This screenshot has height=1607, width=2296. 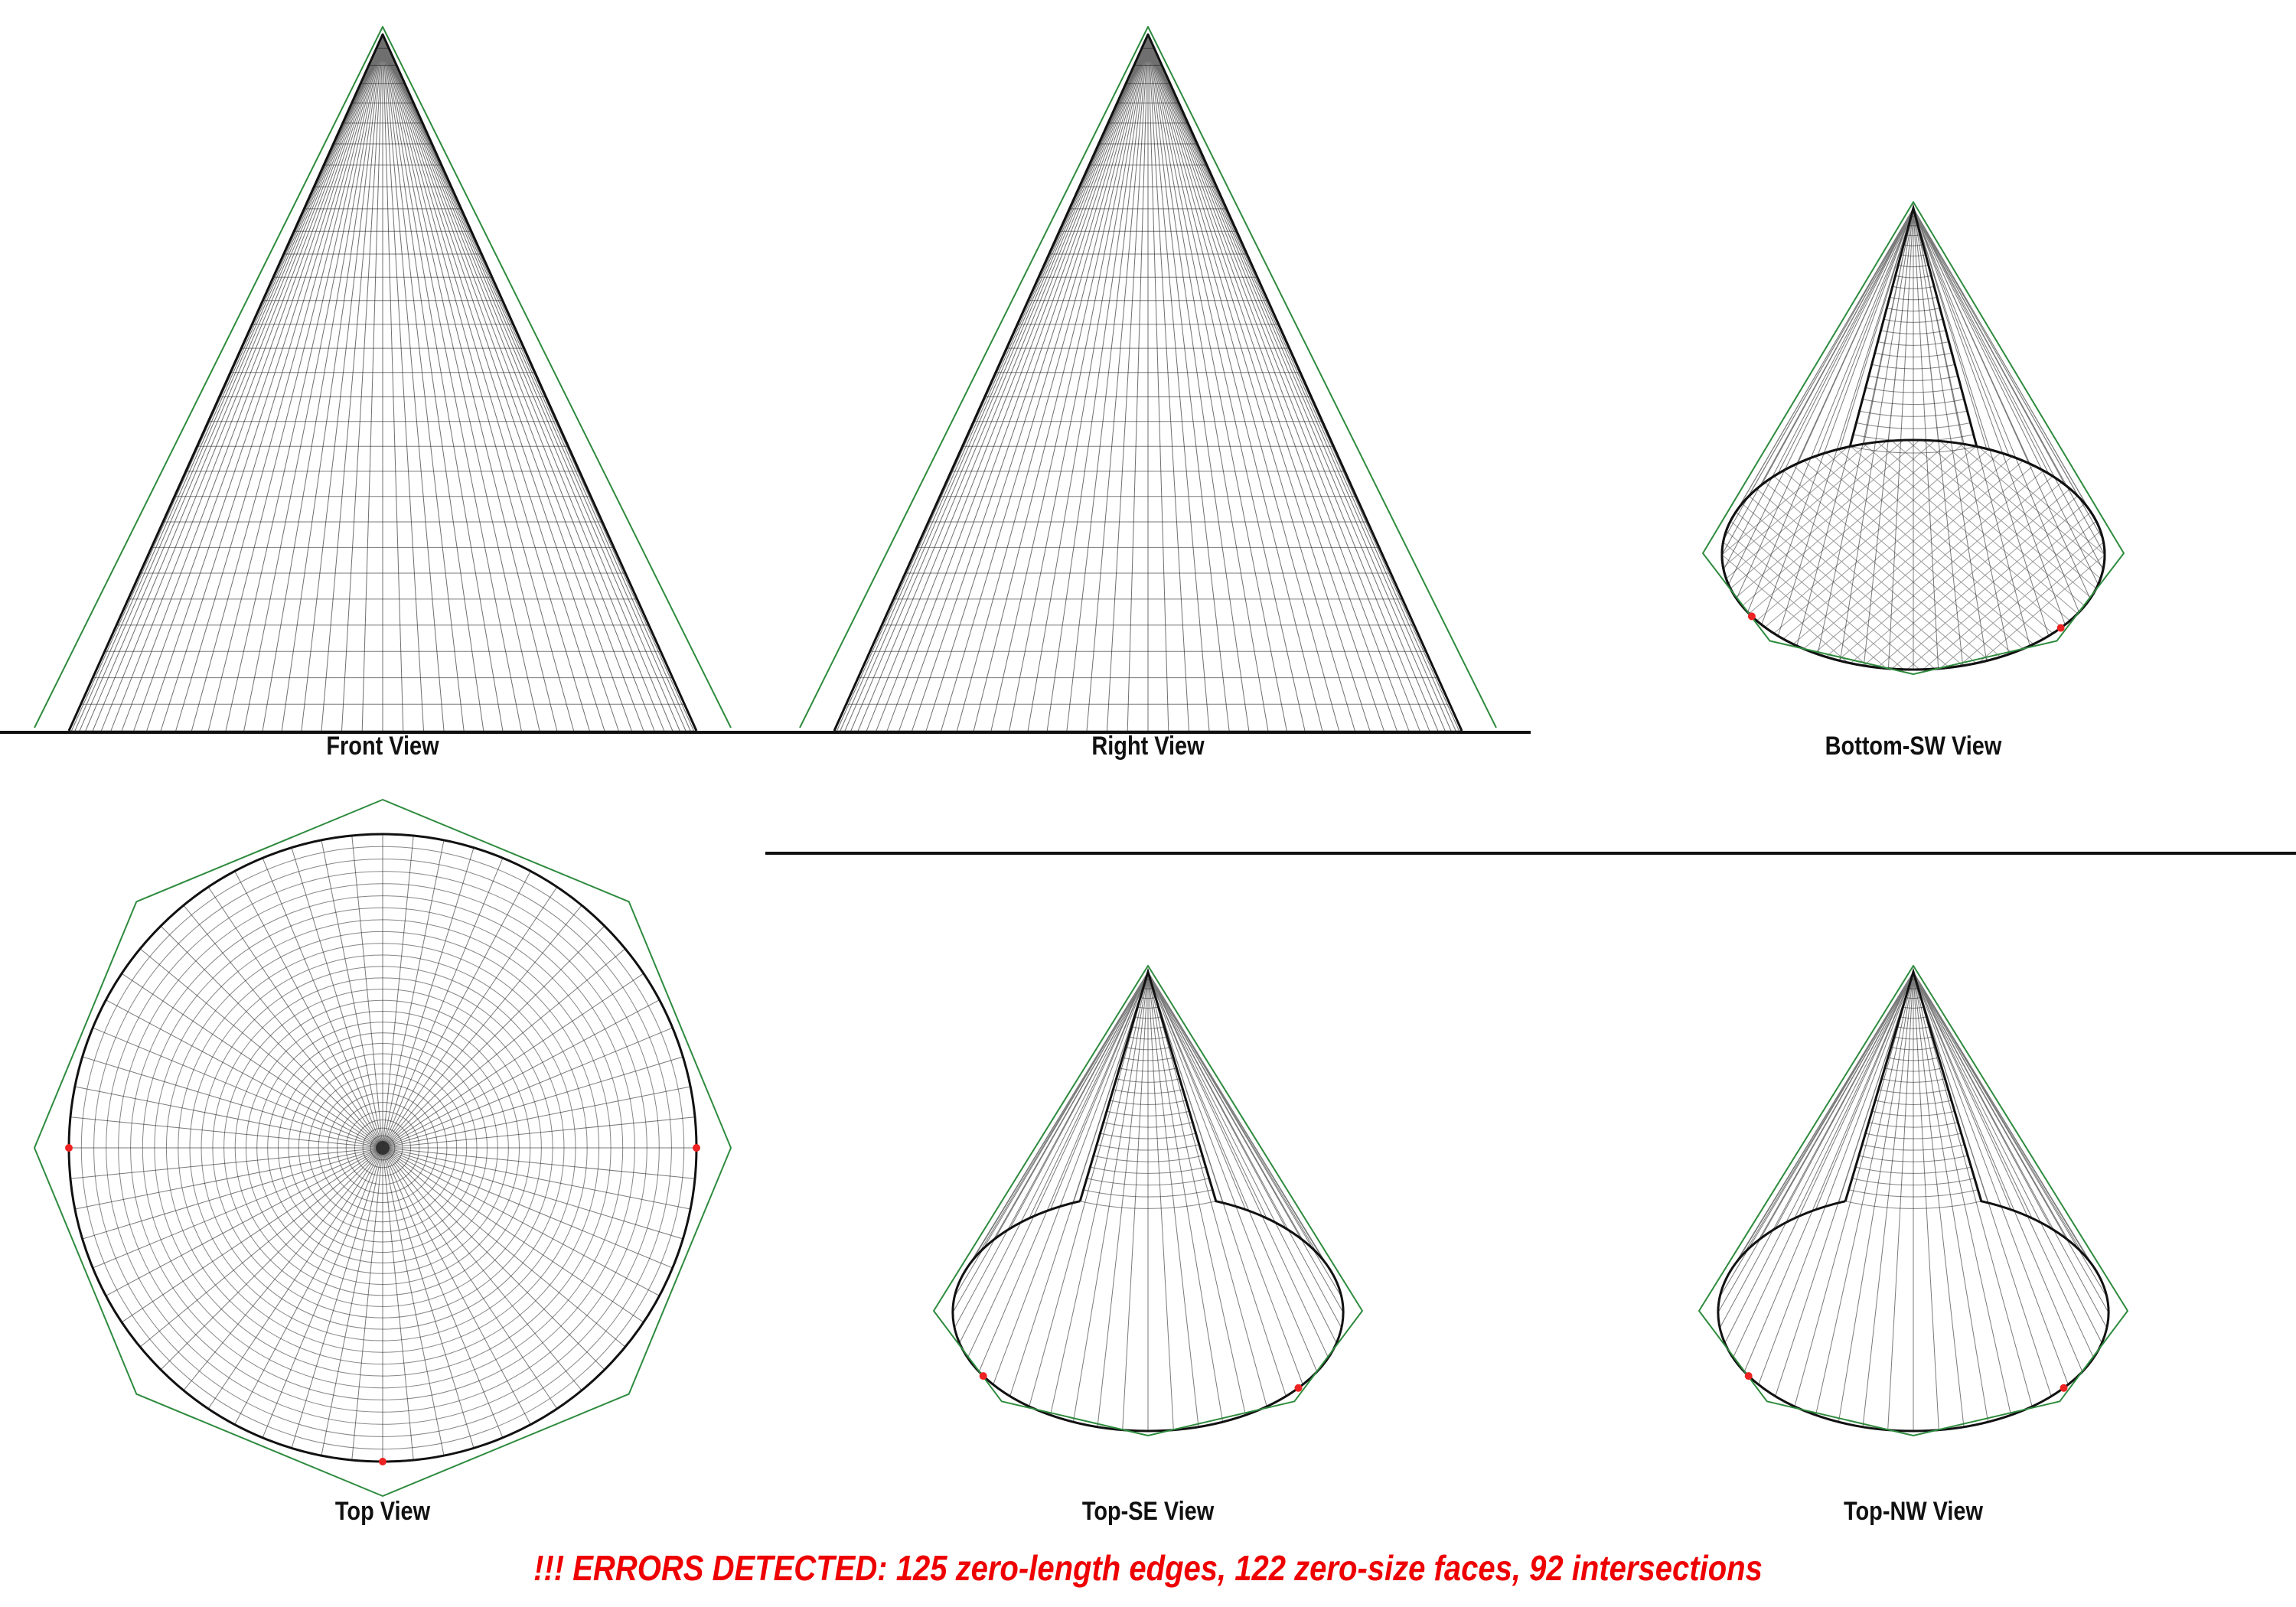 I want to click on top-se-view-panel, so click(x=1148, y=1200).